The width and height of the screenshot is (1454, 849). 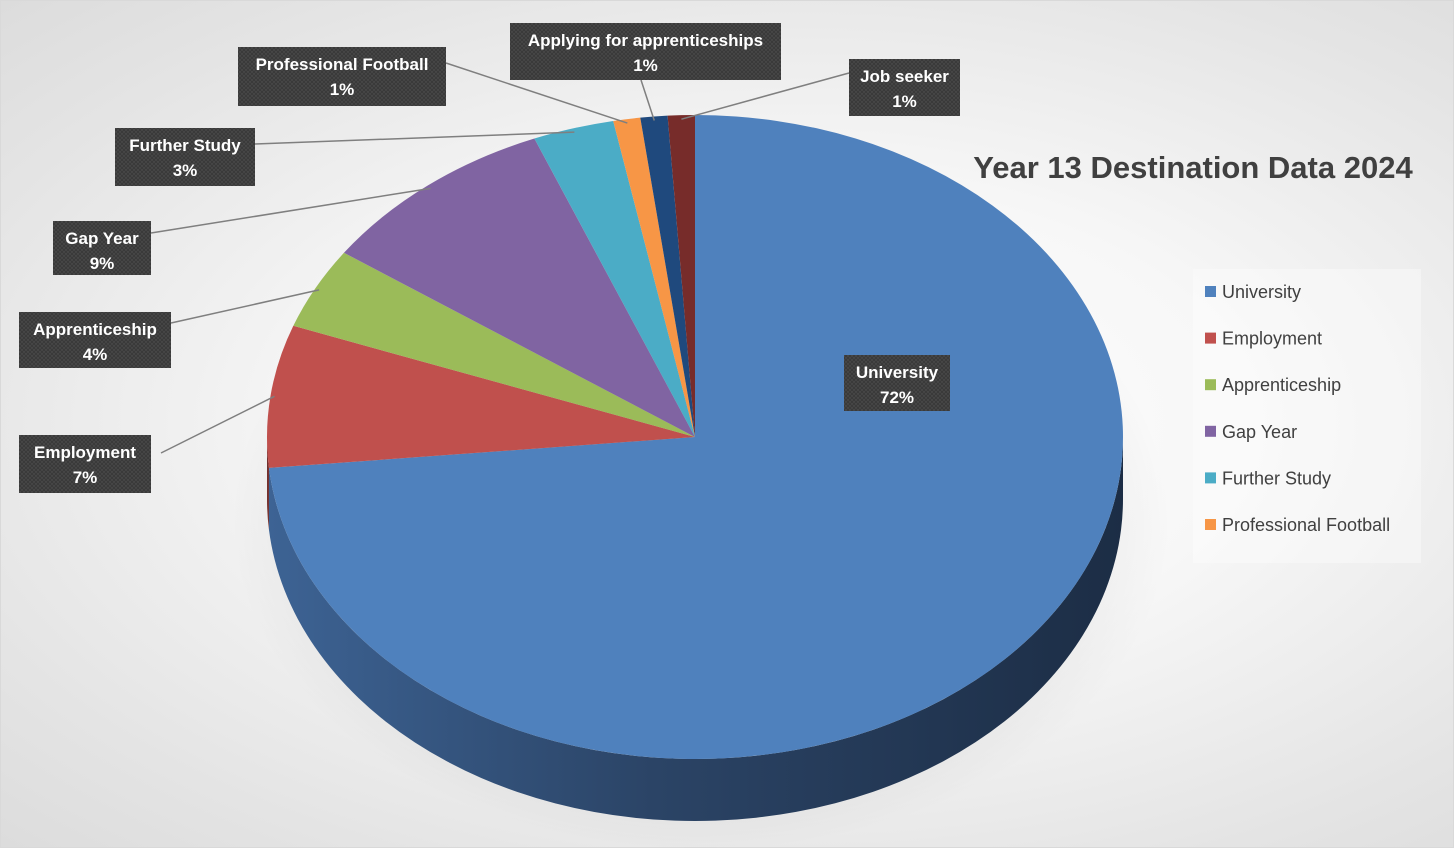 I want to click on data-label-applying-for-apprenticeships: Applying for apprenticeships 1%, so click(x=645, y=51).